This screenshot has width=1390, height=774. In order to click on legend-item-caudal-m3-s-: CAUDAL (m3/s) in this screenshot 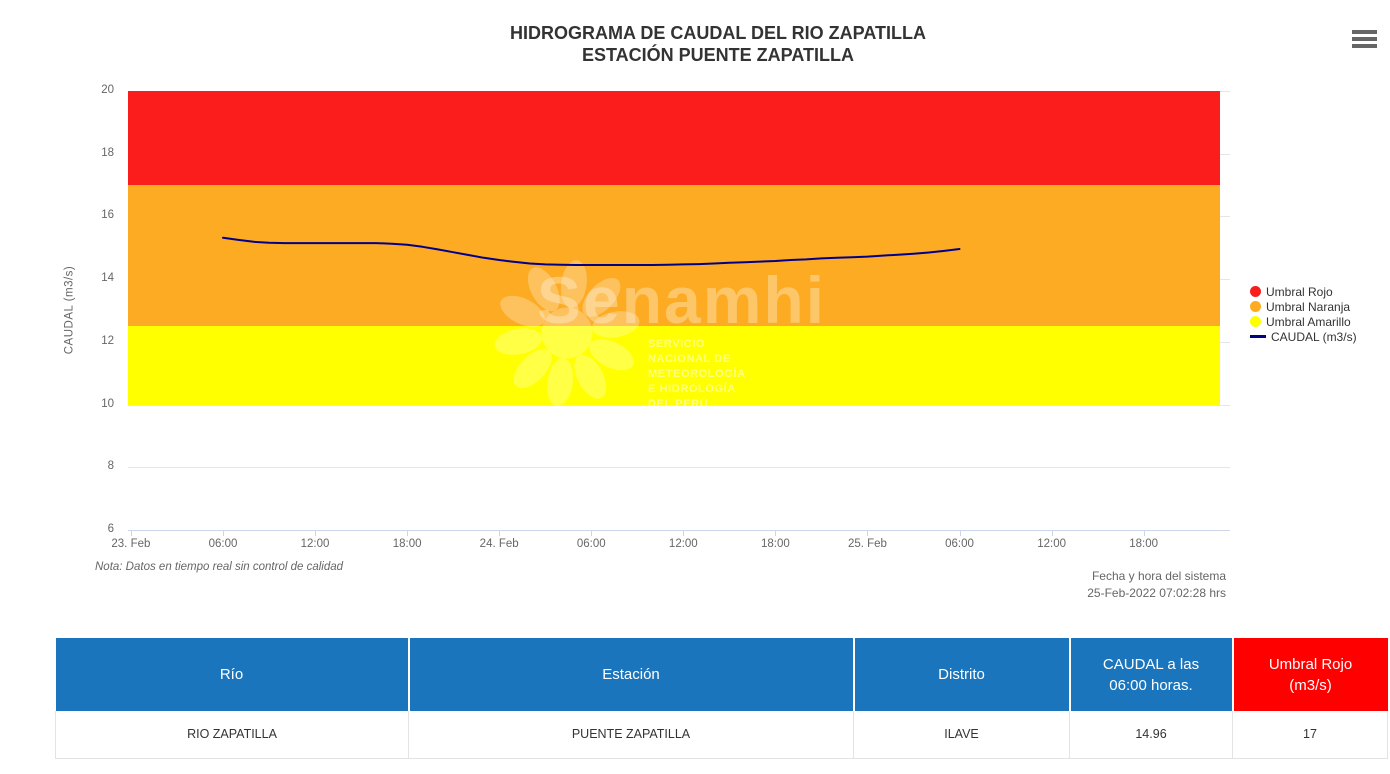, I will do `click(1303, 336)`.